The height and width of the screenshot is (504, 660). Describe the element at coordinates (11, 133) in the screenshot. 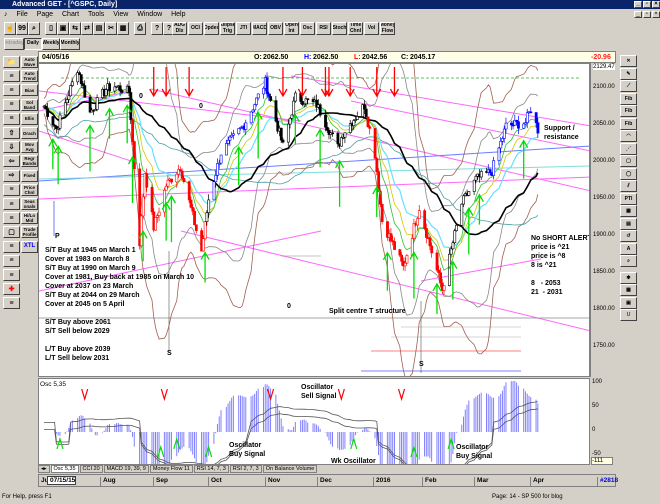

I see `arrow-up-icon: ⇧` at that location.